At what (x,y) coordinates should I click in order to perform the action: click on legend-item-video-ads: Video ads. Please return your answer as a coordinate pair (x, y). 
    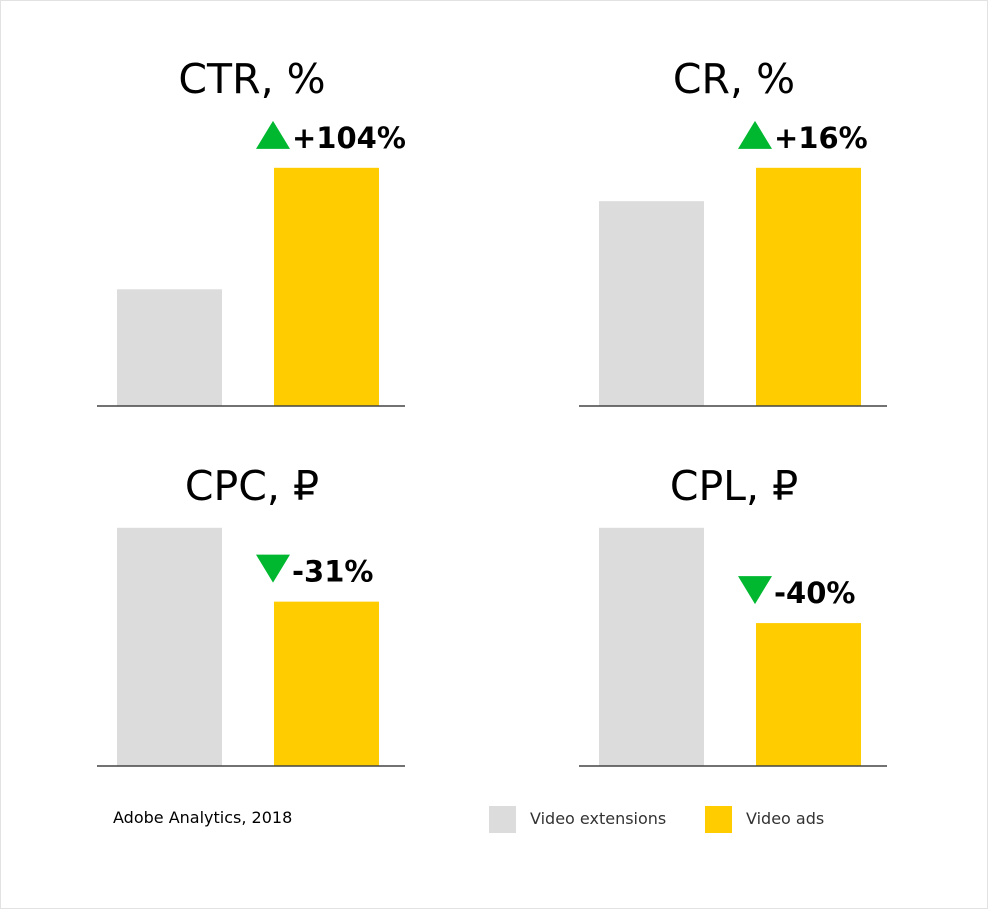
    Looking at the image, I should click on (764, 819).